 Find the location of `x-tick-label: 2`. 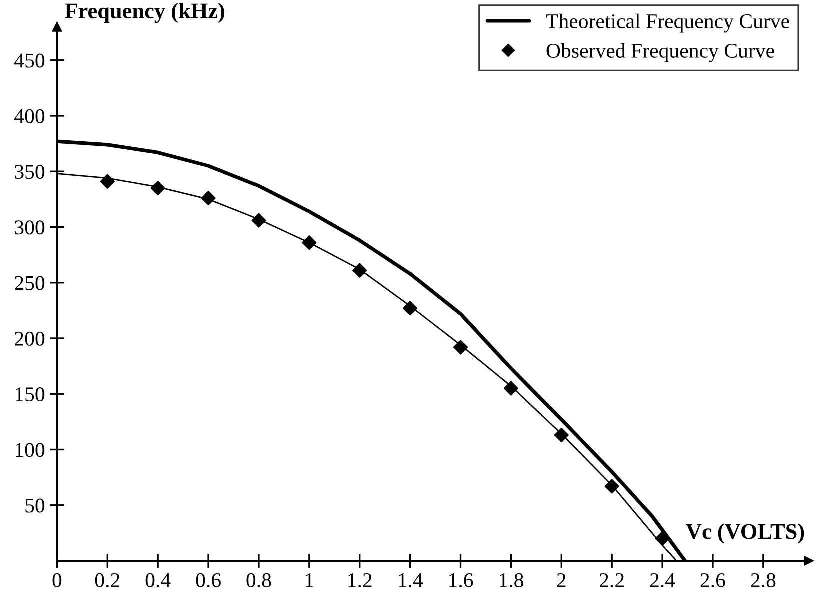

x-tick-label: 2 is located at coordinates (561, 580).